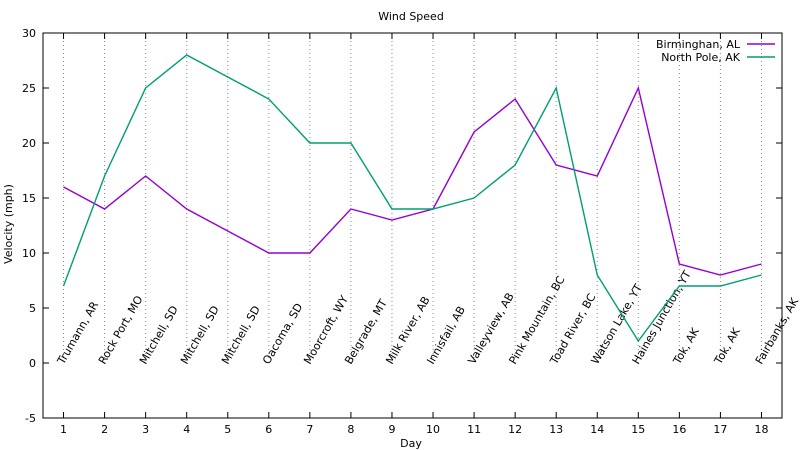  I want to click on x-tick-label: 8, so click(350, 429).